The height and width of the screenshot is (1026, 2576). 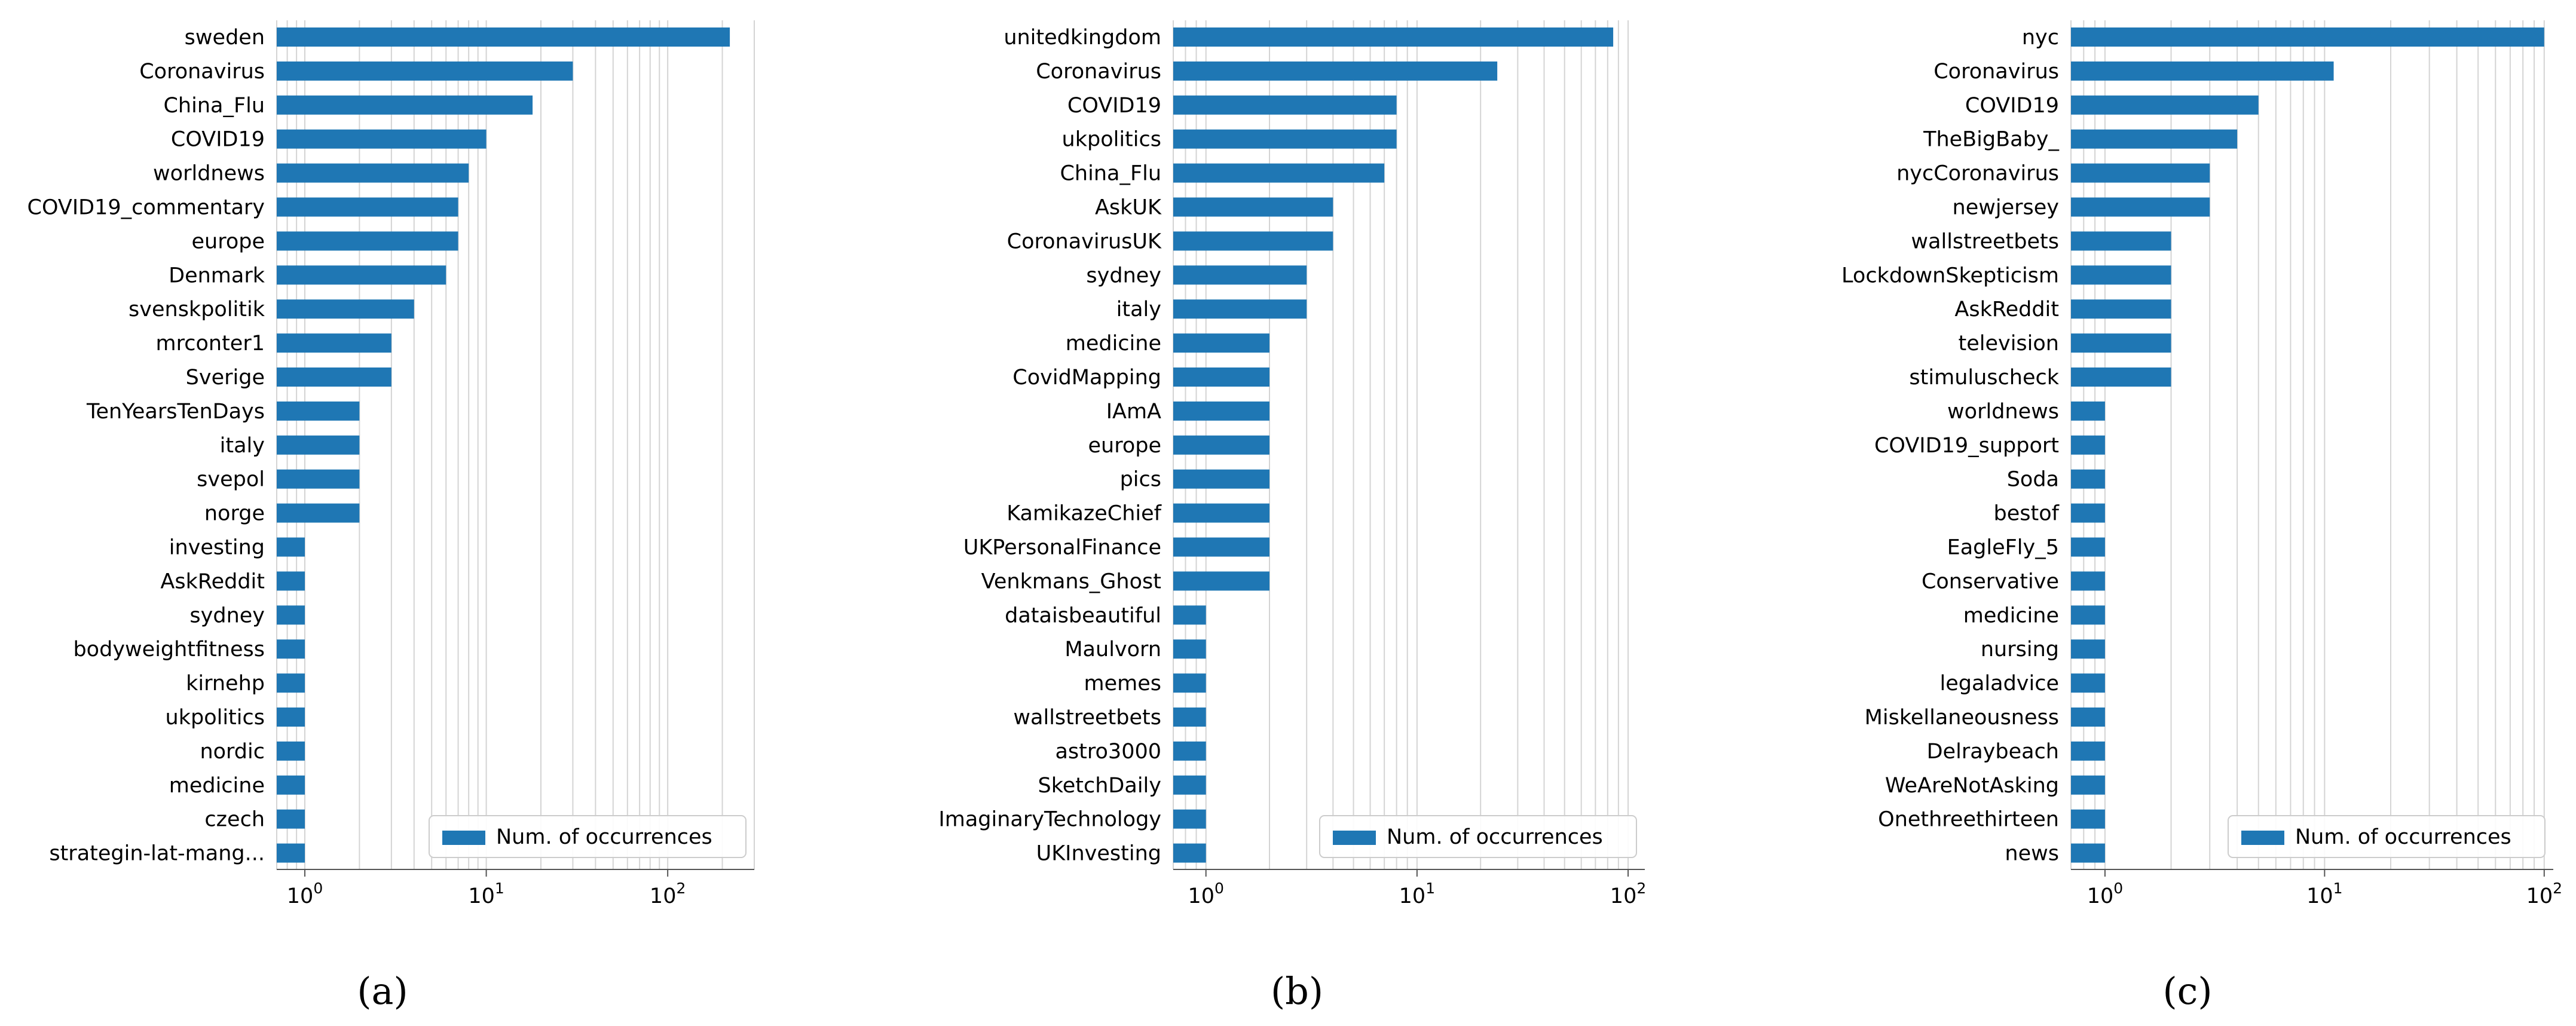 What do you see at coordinates (1962, 718) in the screenshot?
I see `category-label: Miskellaneousness` at bounding box center [1962, 718].